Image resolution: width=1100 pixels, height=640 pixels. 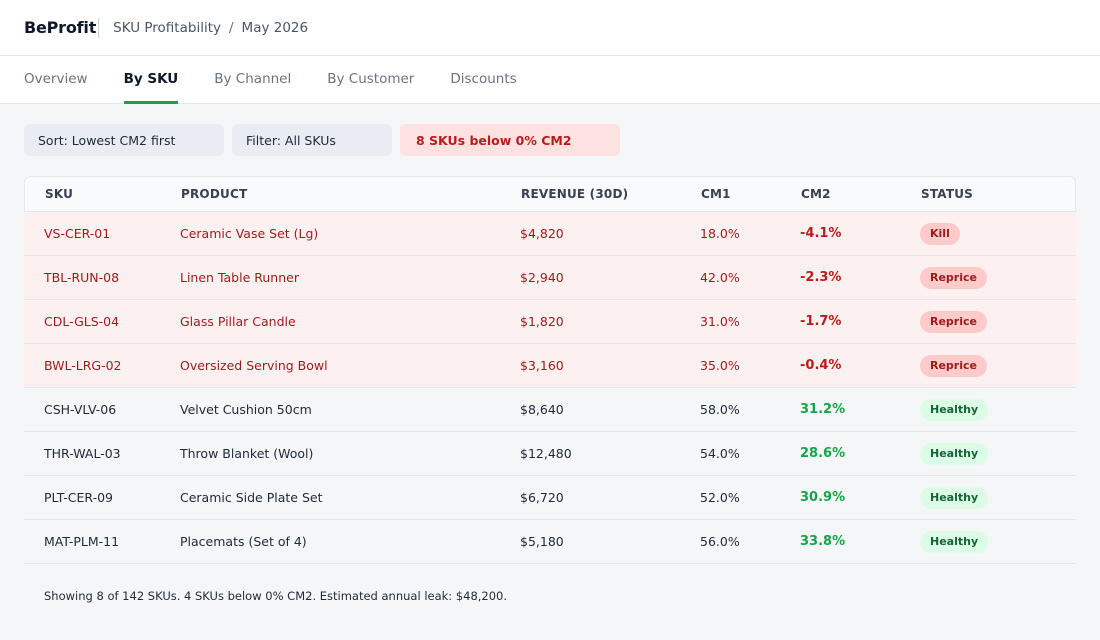 I want to click on status-cell: Kill, so click(x=988, y=233).